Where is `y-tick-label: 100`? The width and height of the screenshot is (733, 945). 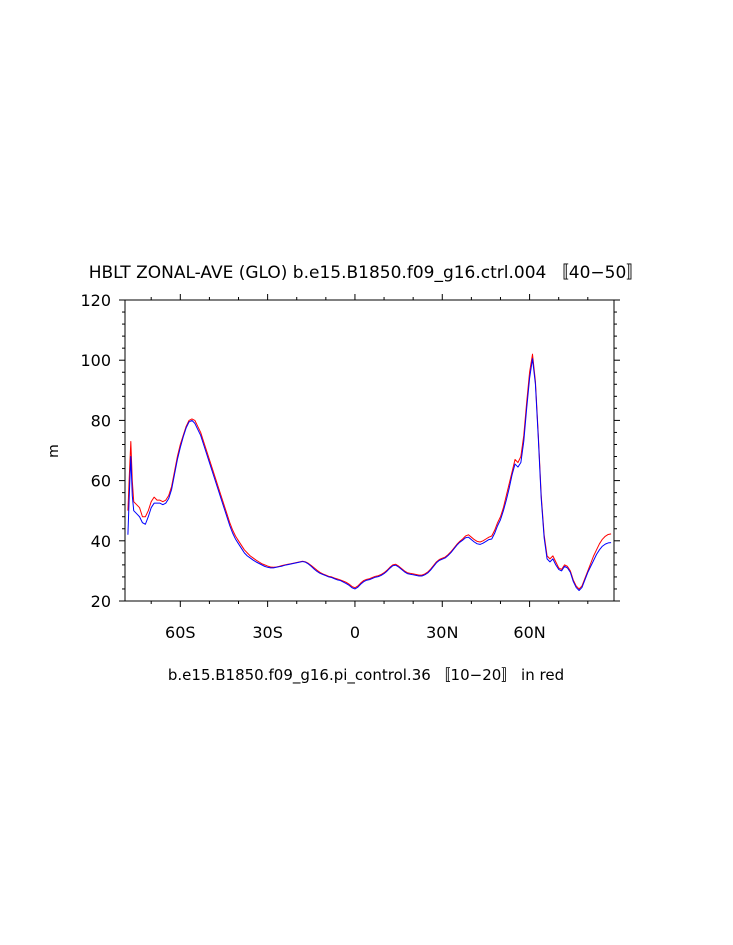
y-tick-label: 100 is located at coordinates (95, 360).